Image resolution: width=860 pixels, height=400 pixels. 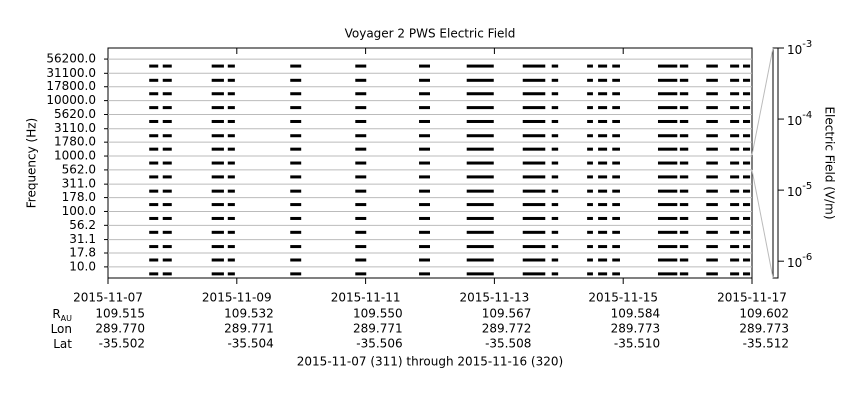 What do you see at coordinates (82, 266) in the screenshot?
I see `y-tick-label: 10.0` at bounding box center [82, 266].